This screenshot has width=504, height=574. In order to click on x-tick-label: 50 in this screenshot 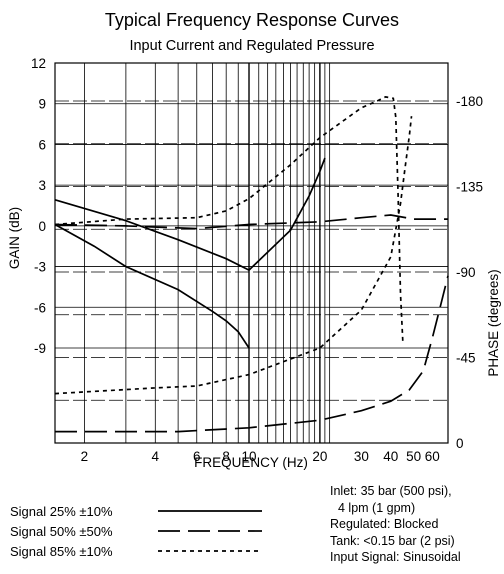, I will do `click(413, 456)`.